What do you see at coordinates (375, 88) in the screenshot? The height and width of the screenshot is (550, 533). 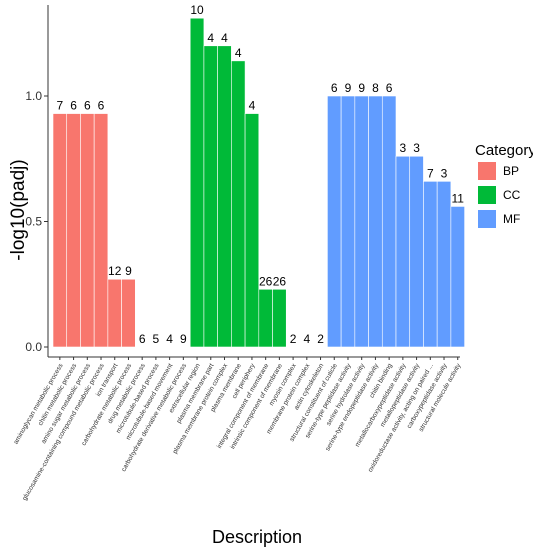 I see `bar-count-label: 8` at bounding box center [375, 88].